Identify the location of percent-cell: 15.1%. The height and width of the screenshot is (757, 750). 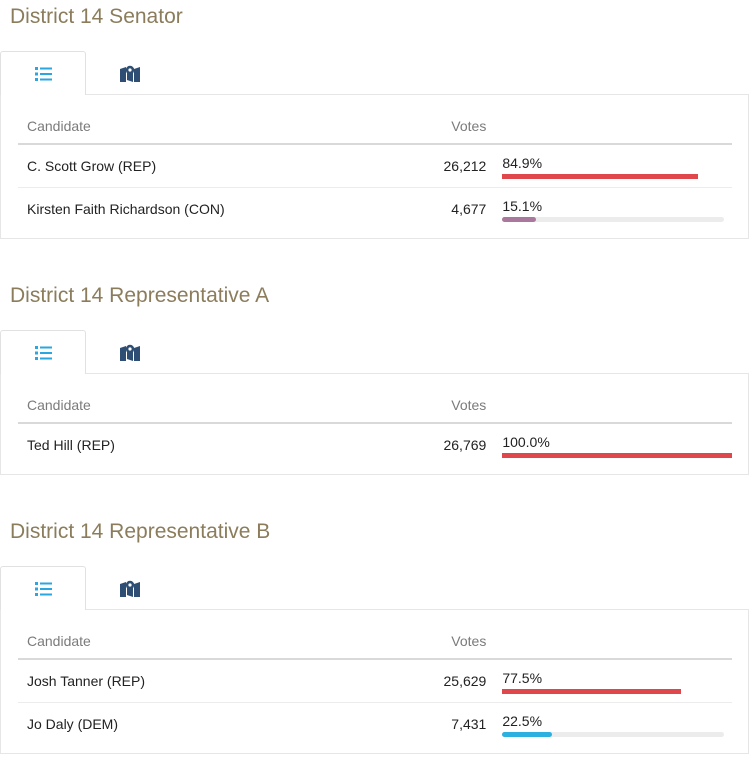
(617, 208).